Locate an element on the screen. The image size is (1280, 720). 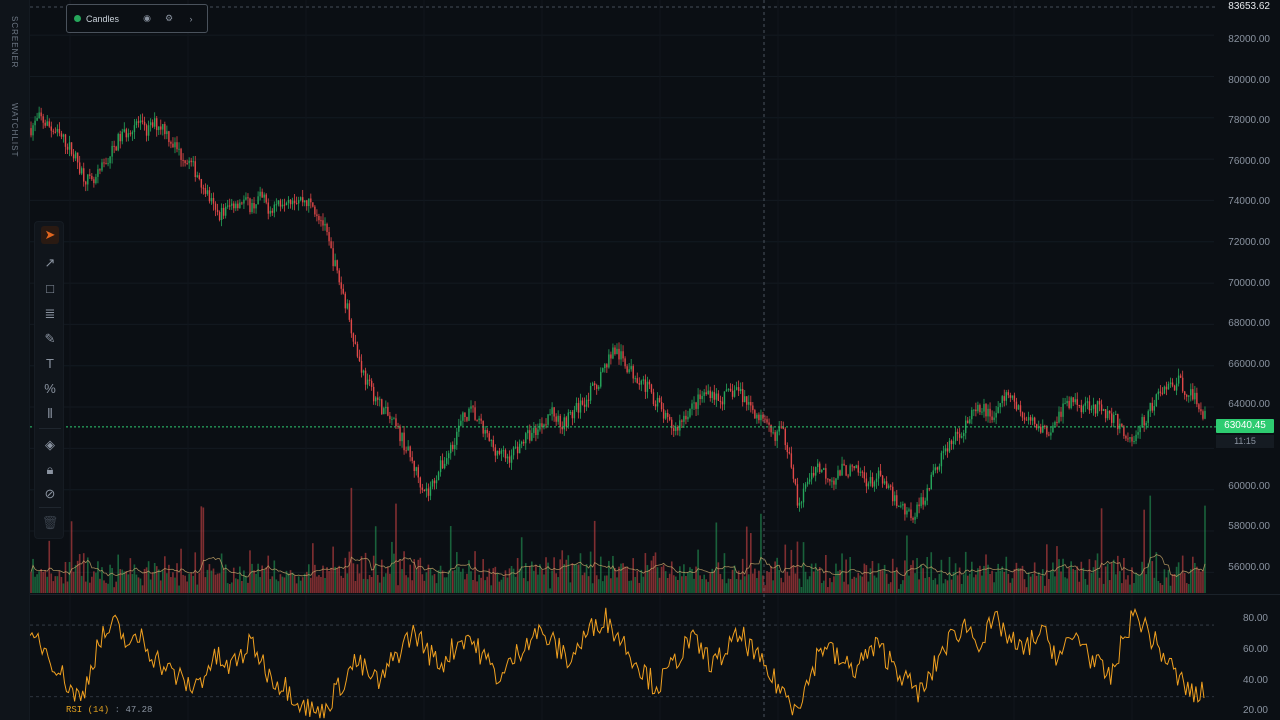
rectangle-icon: □ is located at coordinates (50, 288).